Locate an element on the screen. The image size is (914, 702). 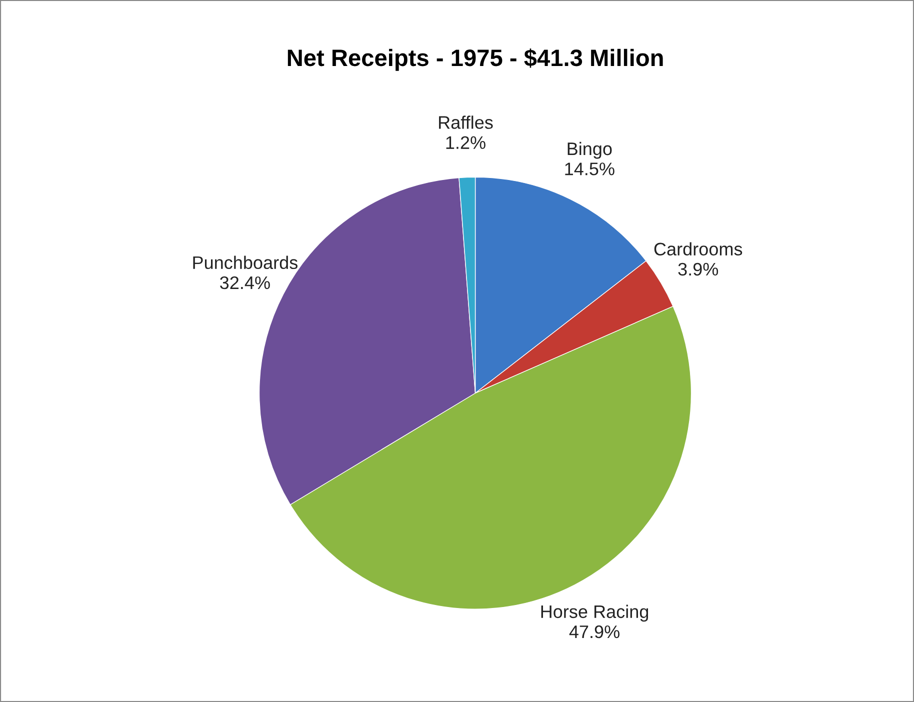
data-label: 1.2% is located at coordinates (466, 142).